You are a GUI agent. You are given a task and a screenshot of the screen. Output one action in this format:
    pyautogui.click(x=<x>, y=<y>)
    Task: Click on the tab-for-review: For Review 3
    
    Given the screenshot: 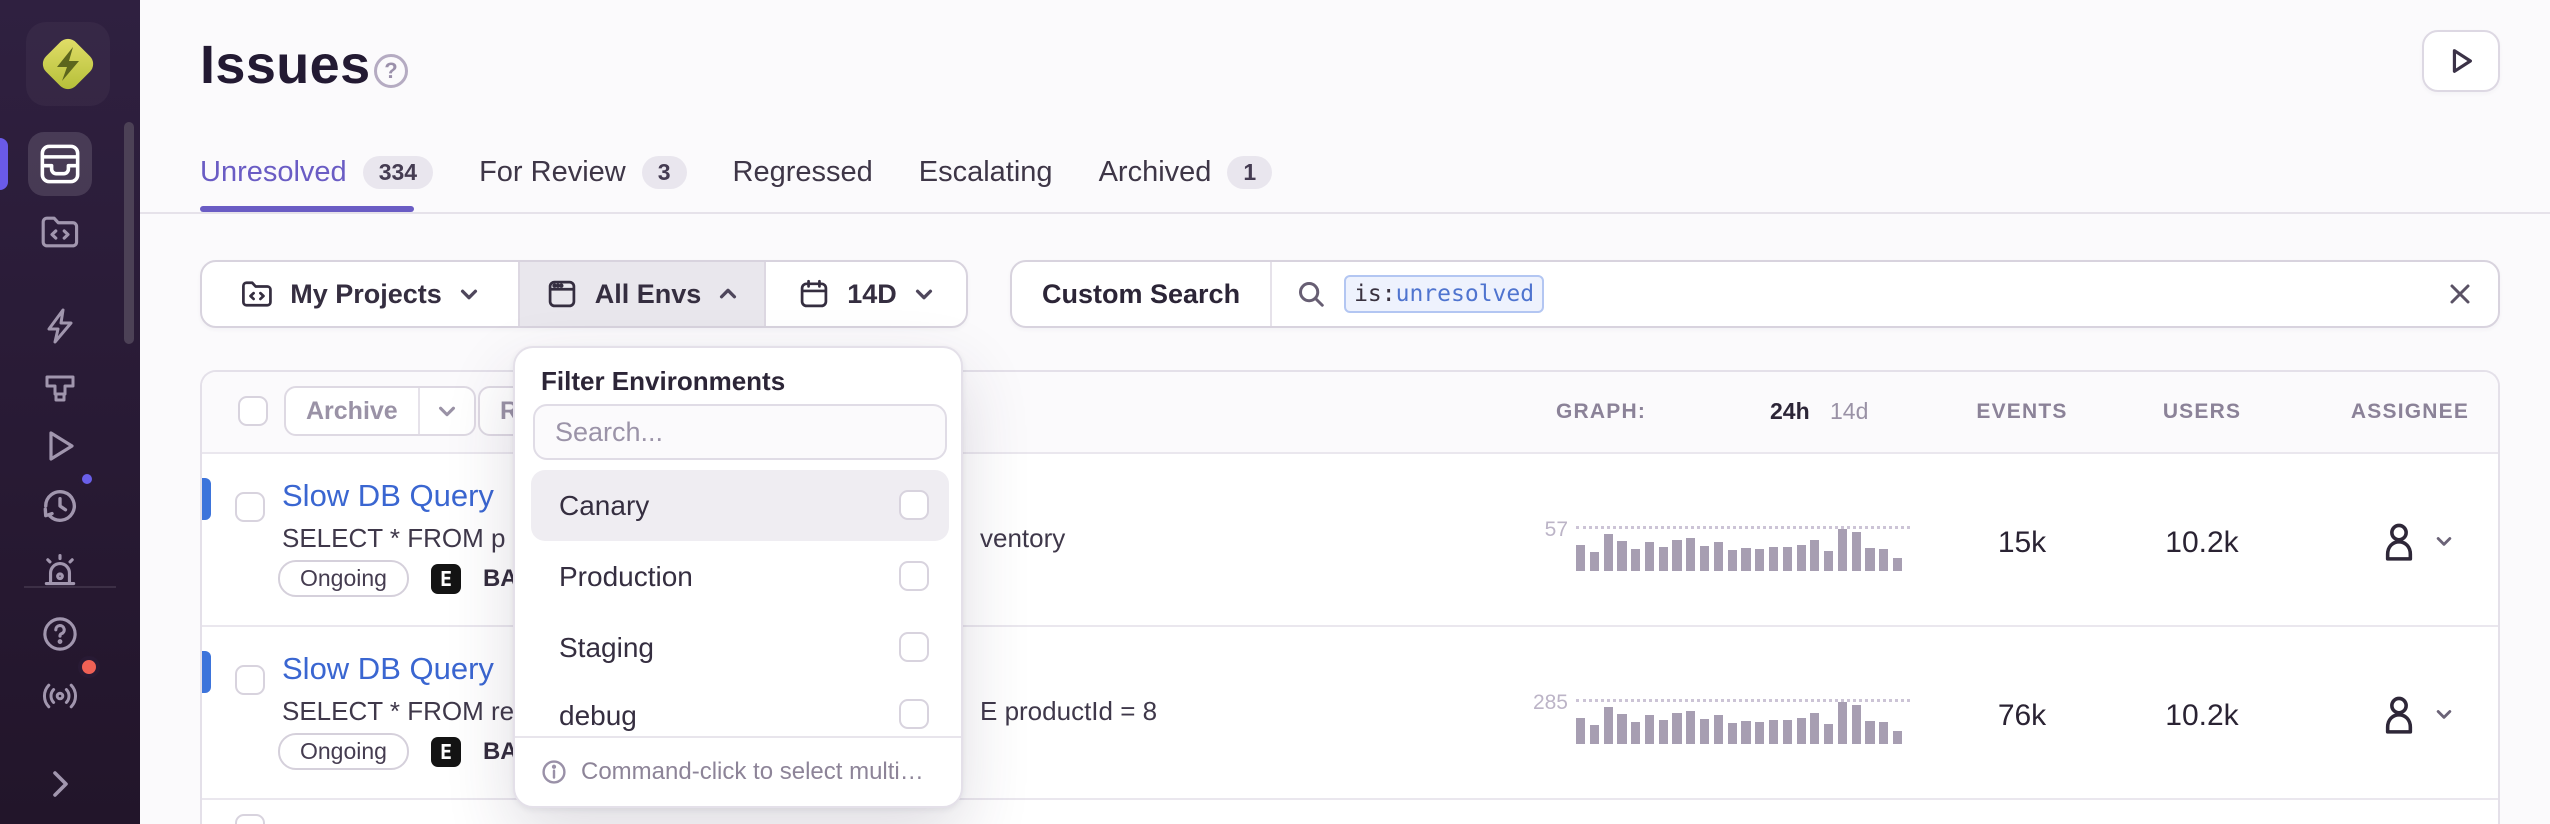 What is the action you would take?
    pyautogui.click(x=583, y=172)
    